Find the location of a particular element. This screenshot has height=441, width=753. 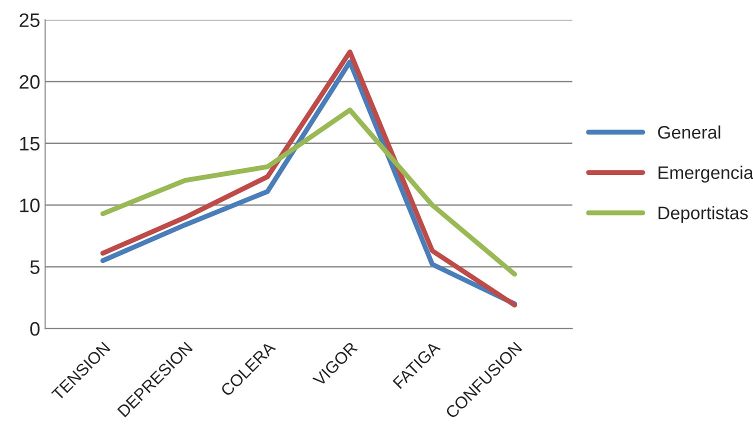

y-tick-label: 10 is located at coordinates (30, 205).